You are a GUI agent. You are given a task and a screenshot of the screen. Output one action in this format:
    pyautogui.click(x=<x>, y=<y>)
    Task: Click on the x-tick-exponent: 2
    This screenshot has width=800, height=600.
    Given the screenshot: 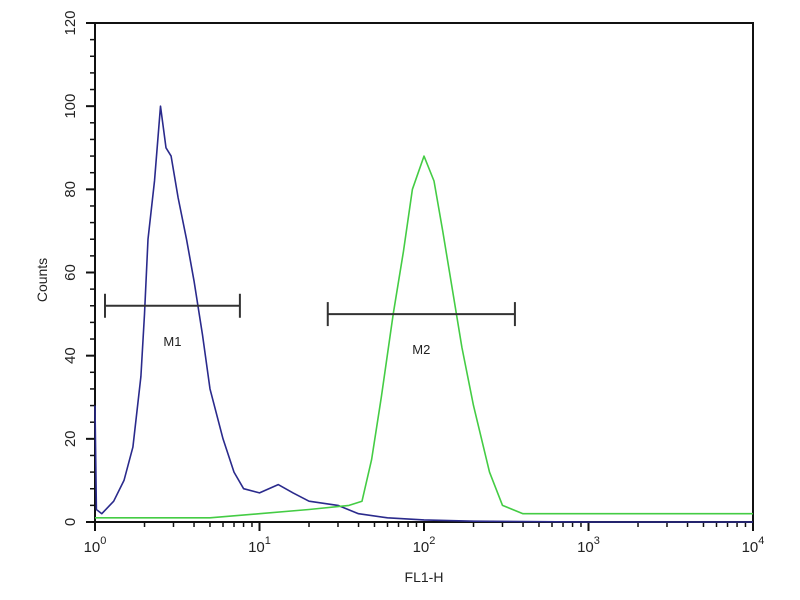 What is the action you would take?
    pyautogui.click(x=432, y=541)
    